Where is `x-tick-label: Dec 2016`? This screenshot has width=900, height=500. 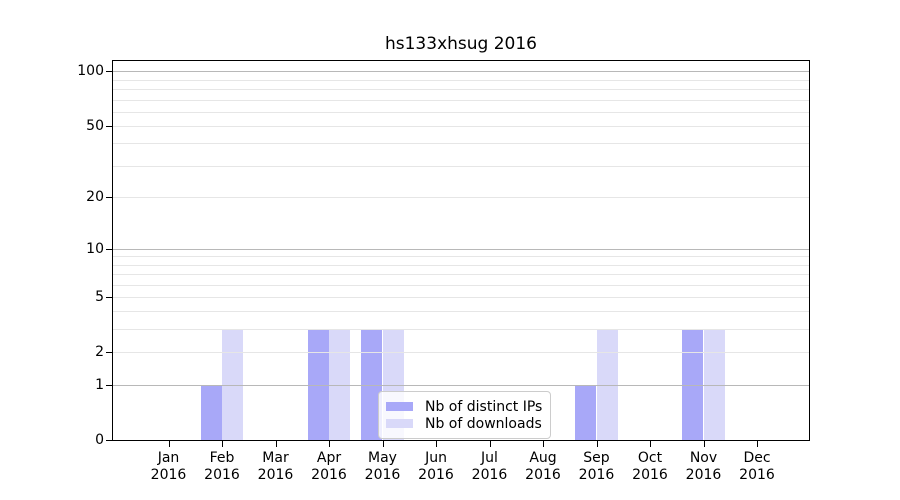
x-tick-label: Dec 2016 is located at coordinates (757, 467).